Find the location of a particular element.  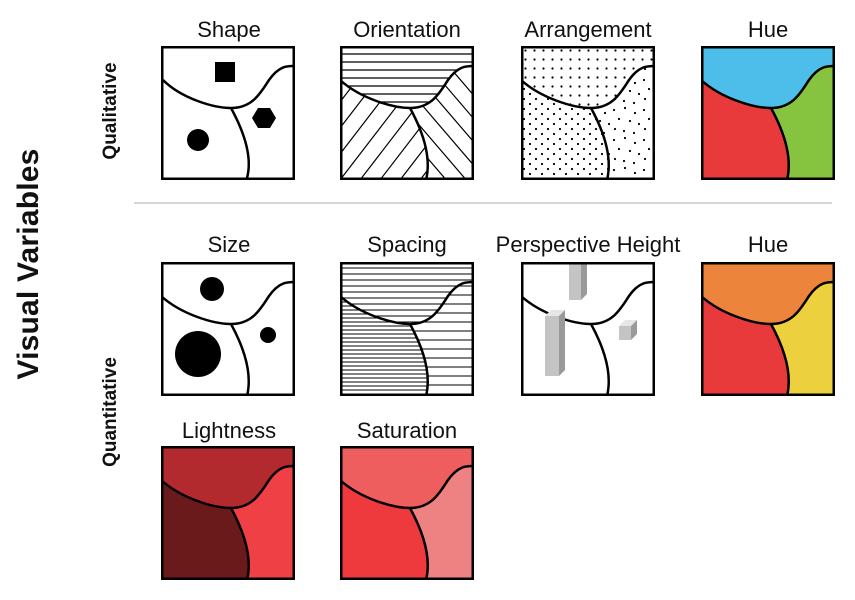

panel-title-hue-quantitative: Hue is located at coordinates (768, 244).